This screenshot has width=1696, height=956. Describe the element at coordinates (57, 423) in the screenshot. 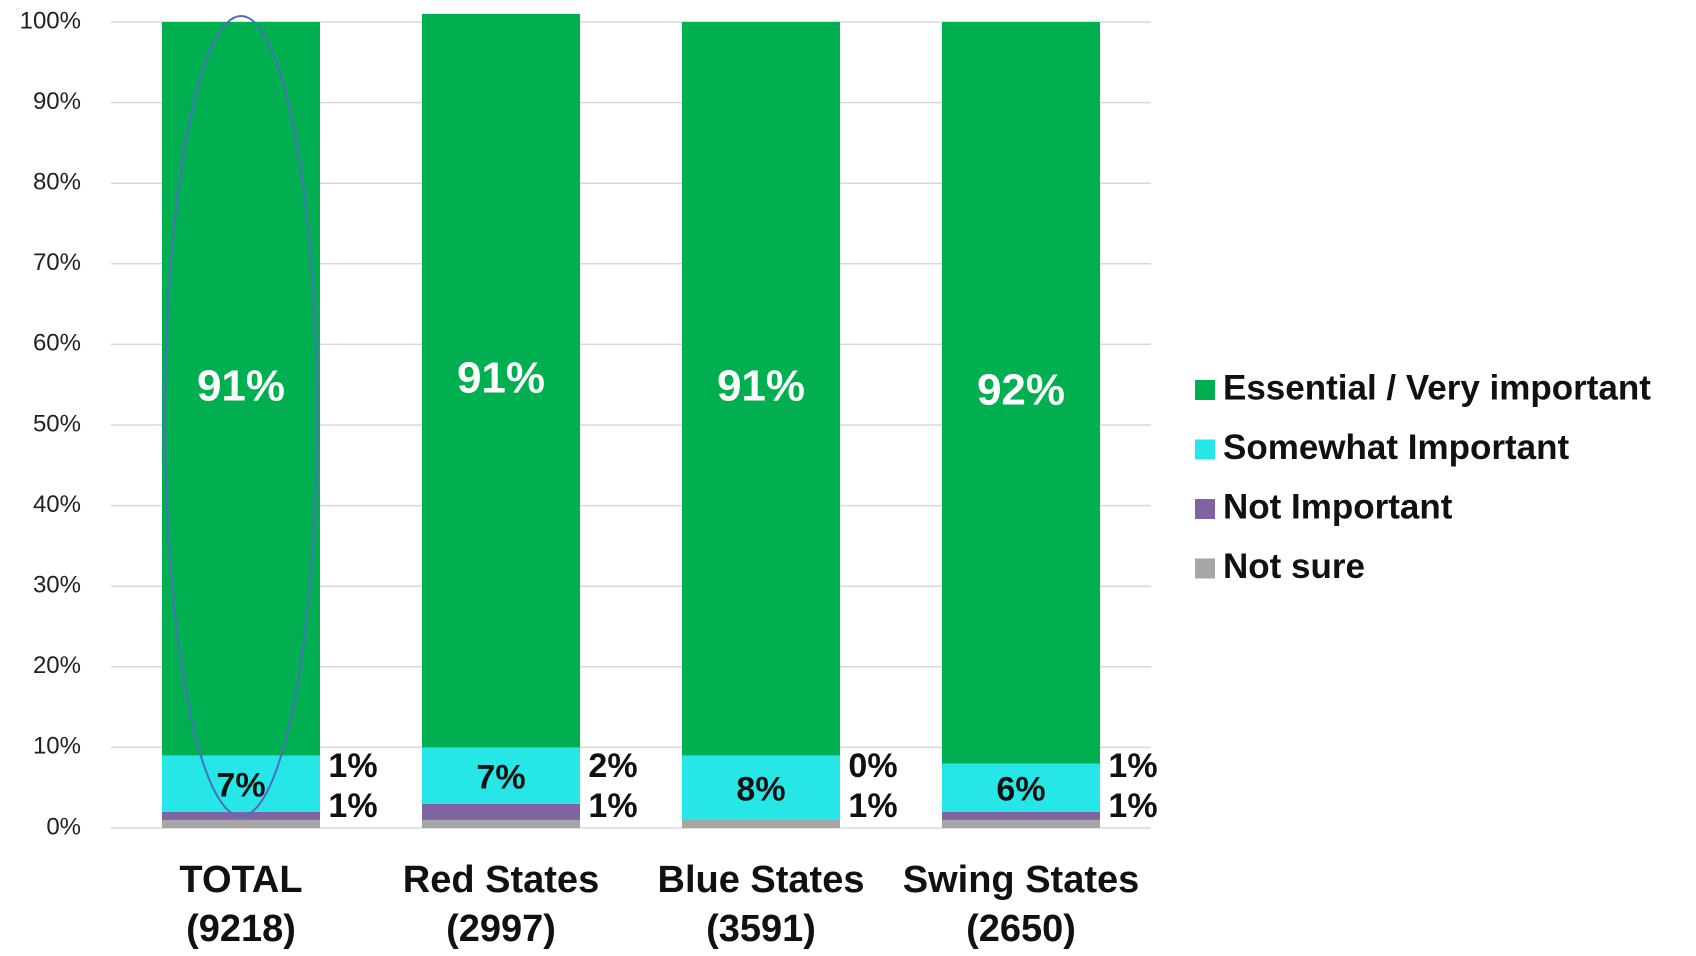

I see `y-tick-label: 50%` at that location.